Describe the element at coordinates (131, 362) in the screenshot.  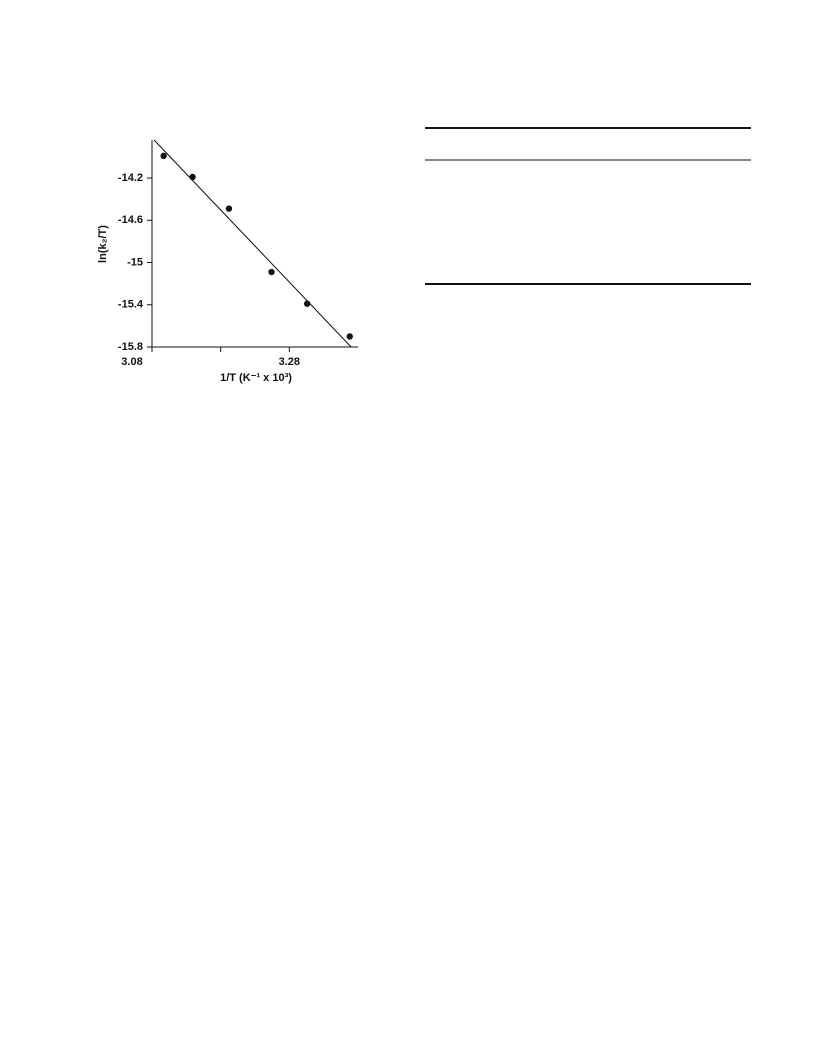
I see `x-tick-label: 3.08` at that location.